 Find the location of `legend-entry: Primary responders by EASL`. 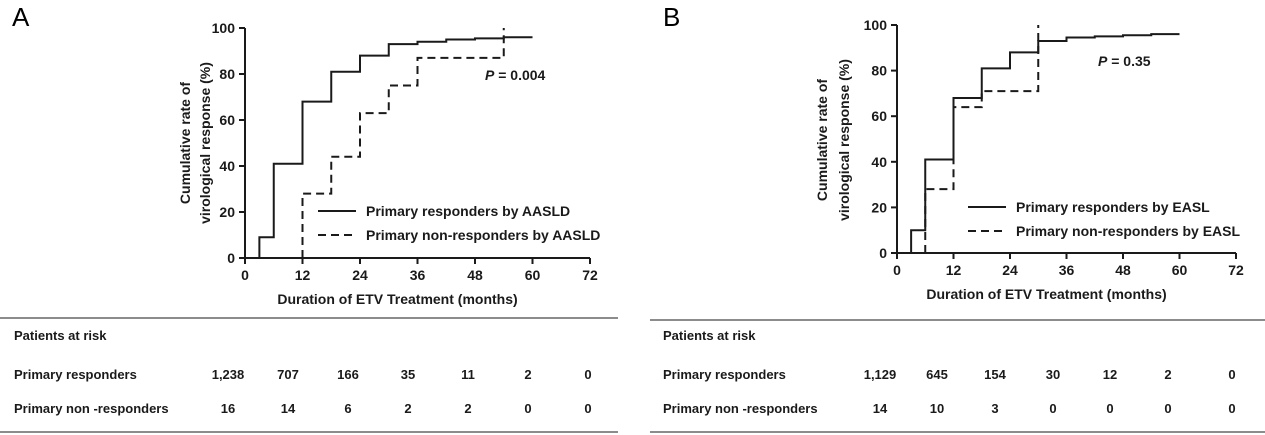

legend-entry: Primary responders by EASL is located at coordinates (1113, 207).